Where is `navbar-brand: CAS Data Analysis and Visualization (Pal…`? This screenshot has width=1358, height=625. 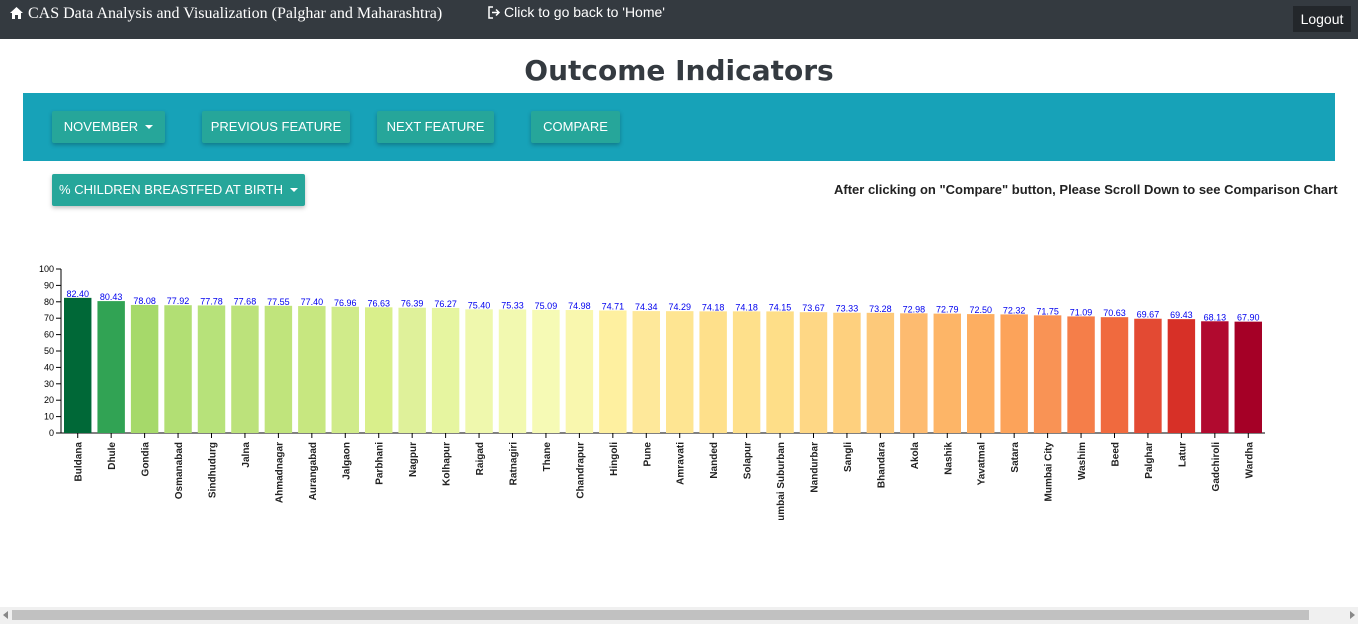 navbar-brand: CAS Data Analysis and Visualization (Pal… is located at coordinates (226, 14).